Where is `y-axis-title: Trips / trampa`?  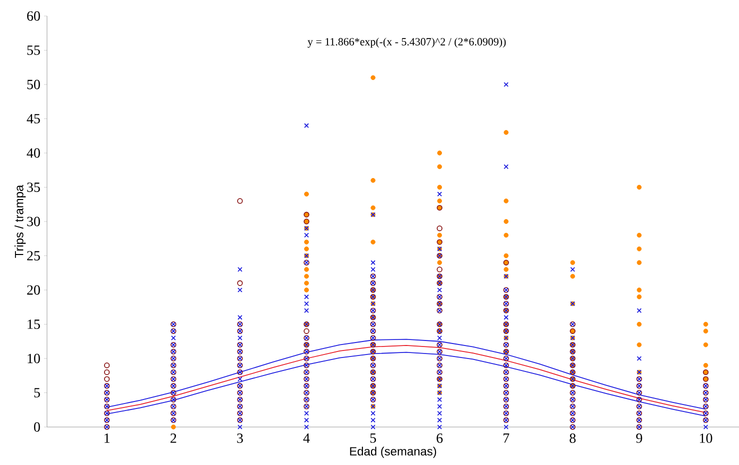
y-axis-title: Trips / trampa is located at coordinates (20, 221).